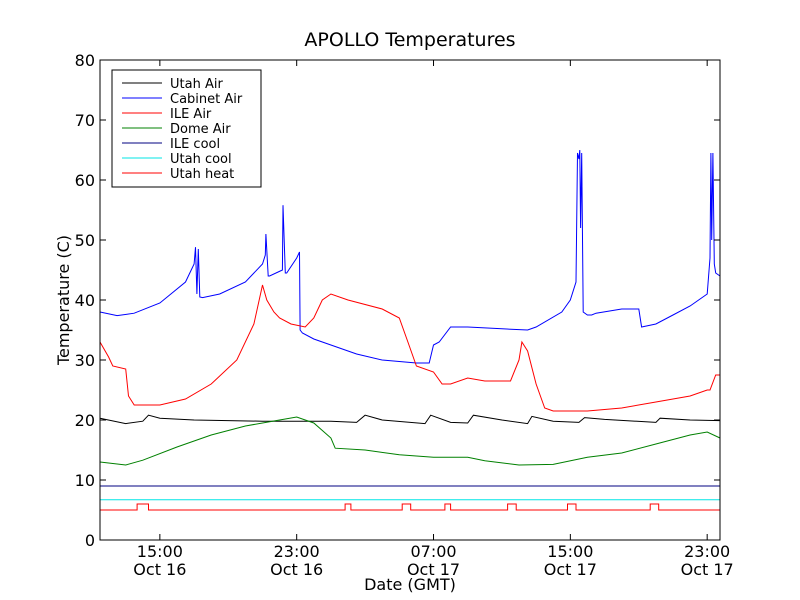 This screenshot has width=800, height=600. Describe the element at coordinates (410, 419) in the screenshot. I see `series-line-utah-air` at that location.